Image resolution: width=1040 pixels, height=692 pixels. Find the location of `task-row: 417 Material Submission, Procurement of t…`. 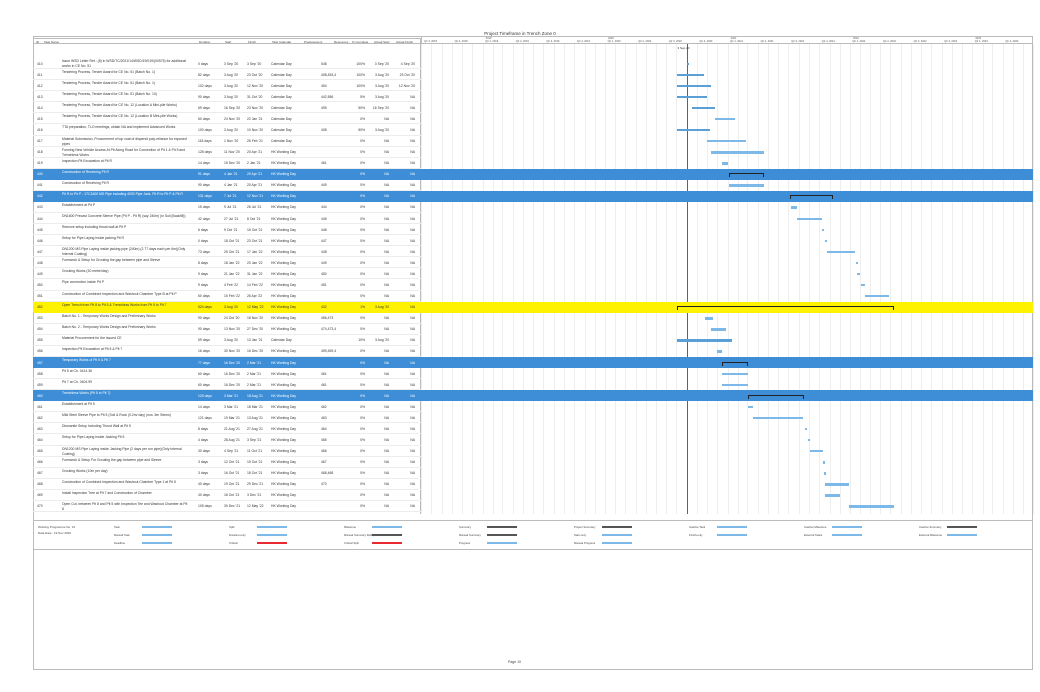

task-row: 417 Material Submission, Procurement of t… is located at coordinates (227, 141).